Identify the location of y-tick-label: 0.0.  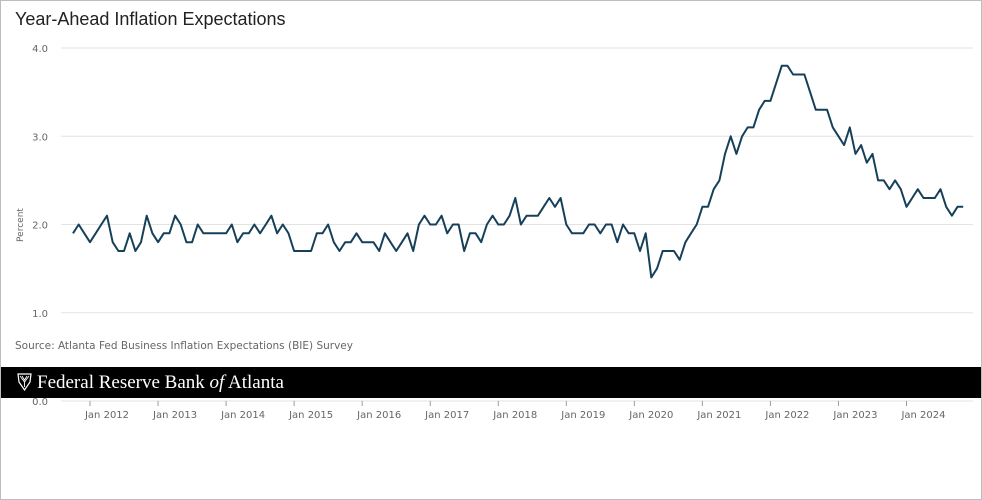
(40, 402).